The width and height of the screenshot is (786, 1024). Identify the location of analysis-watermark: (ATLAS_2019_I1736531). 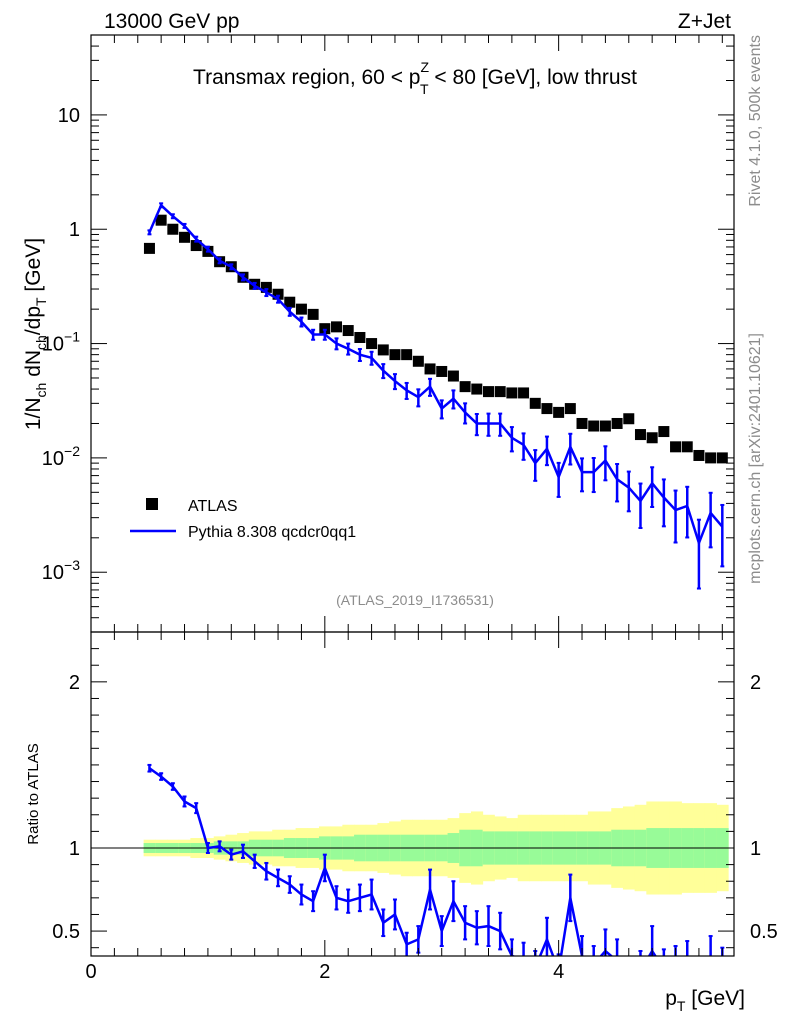
(415, 600).